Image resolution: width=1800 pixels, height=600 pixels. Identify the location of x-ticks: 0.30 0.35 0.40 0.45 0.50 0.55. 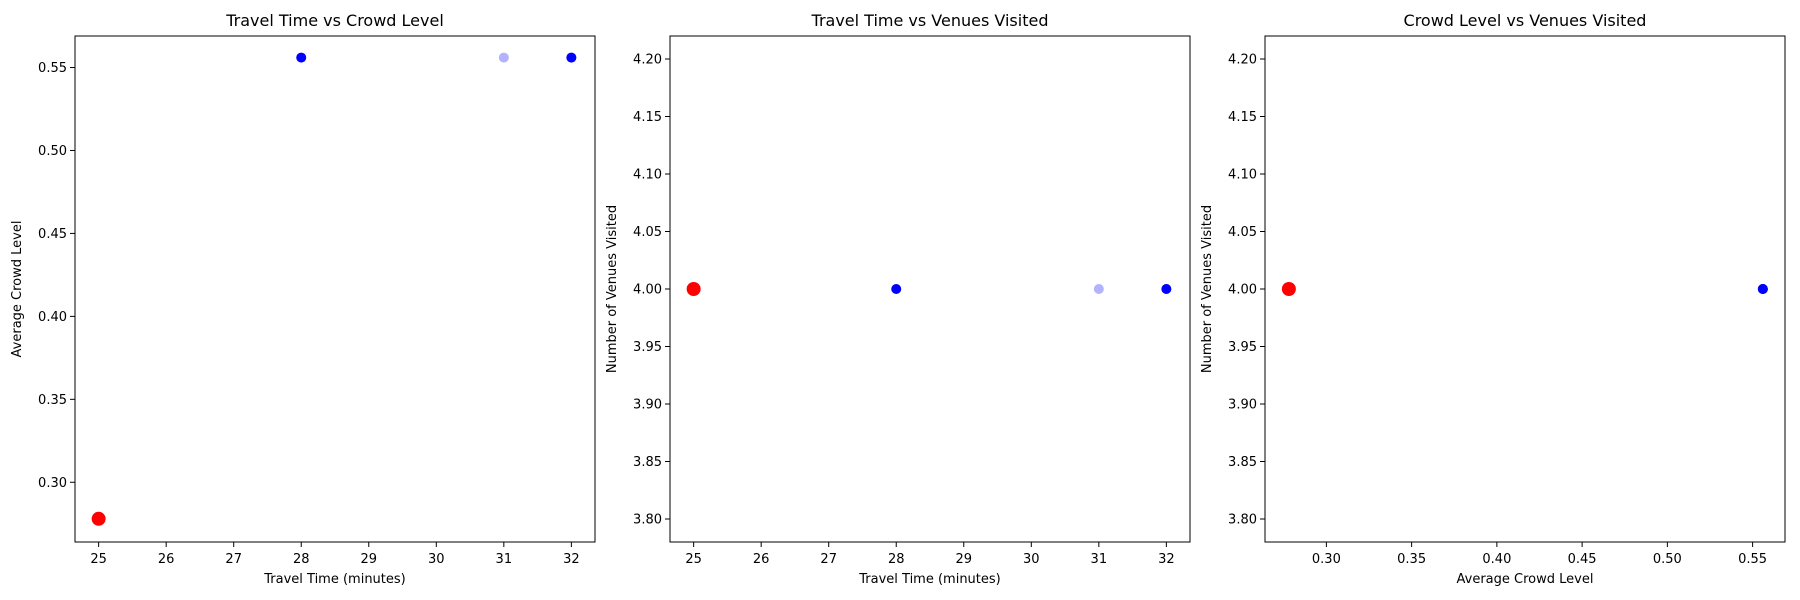
(1539, 554).